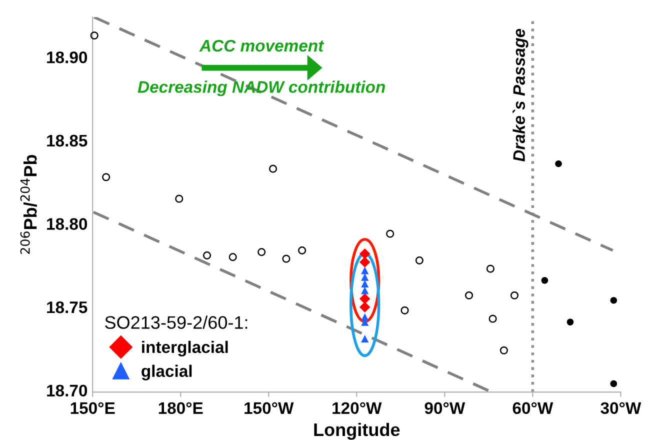  I want to click on x-tick-label: 30°W, so click(621, 408).